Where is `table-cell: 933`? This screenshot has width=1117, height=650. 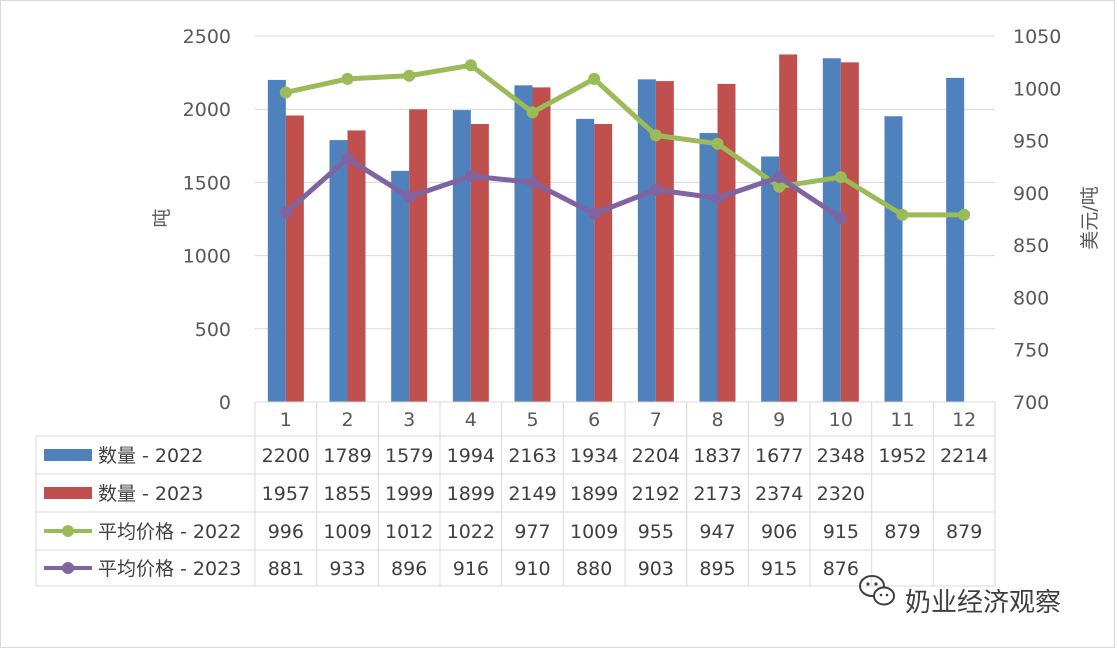 table-cell: 933 is located at coordinates (347, 569).